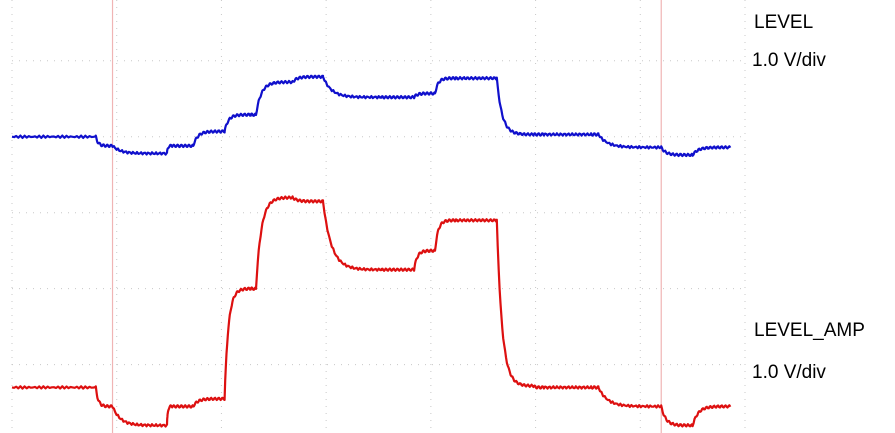 This screenshot has height=433, width=895. I want to click on series-scale-level: 1.0 V/div, so click(789, 60).